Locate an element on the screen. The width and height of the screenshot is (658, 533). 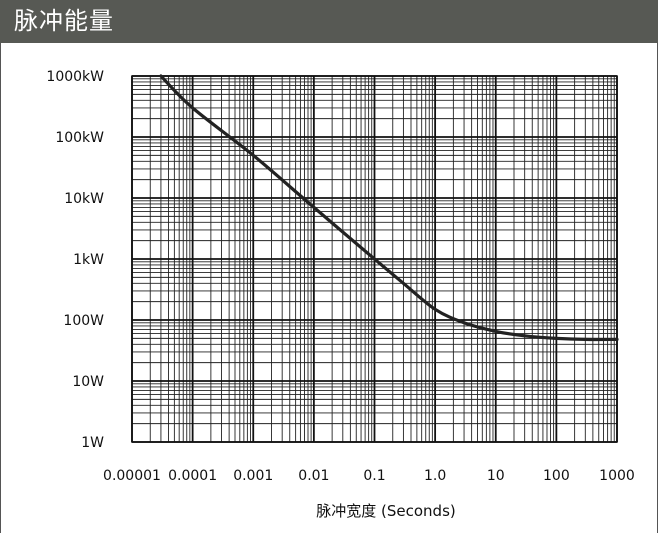
x-tick-label: 1000 is located at coordinates (617, 476).